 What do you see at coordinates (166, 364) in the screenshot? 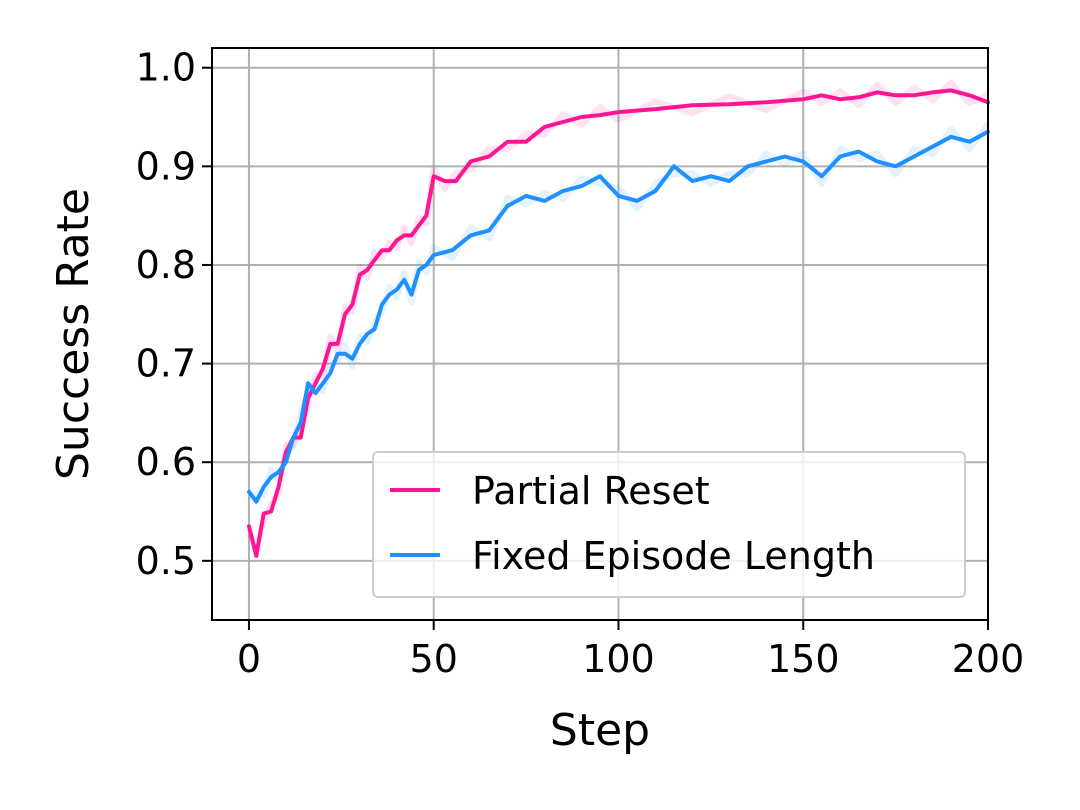
I see `y-tick-label: 0.7` at bounding box center [166, 364].